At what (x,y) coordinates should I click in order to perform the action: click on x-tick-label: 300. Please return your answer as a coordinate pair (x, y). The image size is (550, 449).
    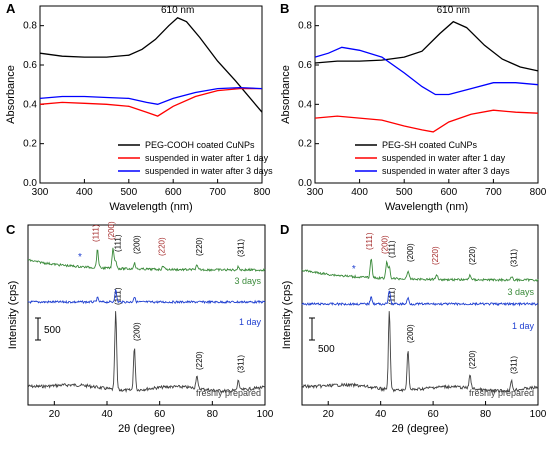
    Looking at the image, I should click on (40, 192).